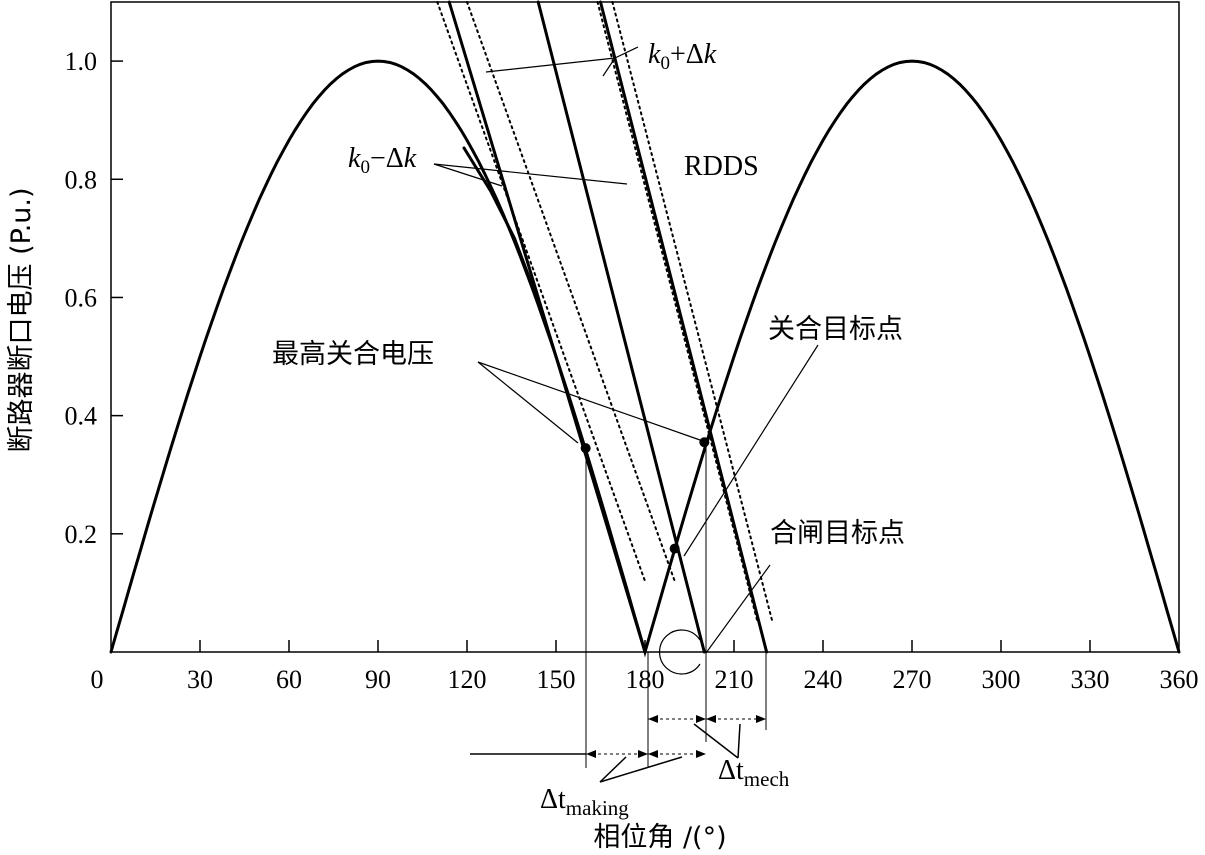 This screenshot has width=1205, height=855. What do you see at coordinates (711, 719) in the screenshot?
I see `dt-mech-arrow2-head-left` at bounding box center [711, 719].